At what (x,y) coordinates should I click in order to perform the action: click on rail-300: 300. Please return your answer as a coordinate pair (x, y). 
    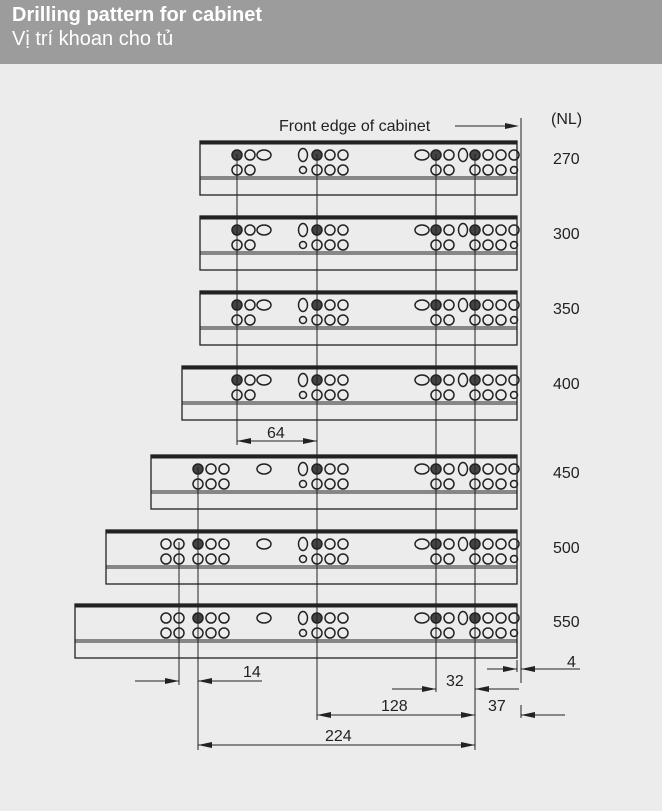
    Looking at the image, I should click on (389, 243).